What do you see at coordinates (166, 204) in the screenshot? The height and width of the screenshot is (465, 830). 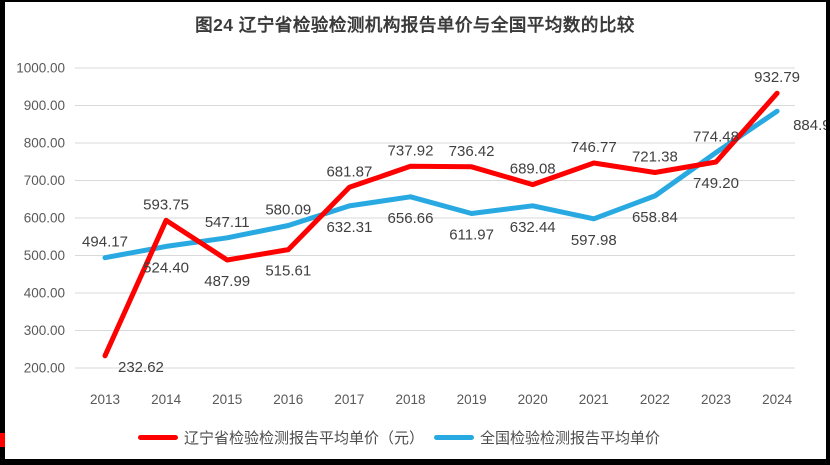 I see `data-label: 593.75` at bounding box center [166, 204].